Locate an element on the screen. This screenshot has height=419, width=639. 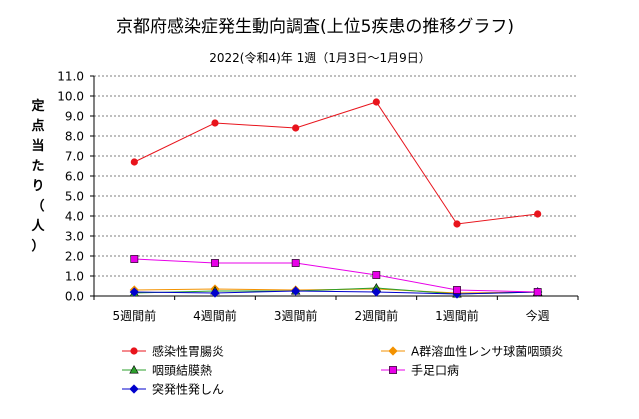
legend-item: 突発性発しん is located at coordinates (173, 389).